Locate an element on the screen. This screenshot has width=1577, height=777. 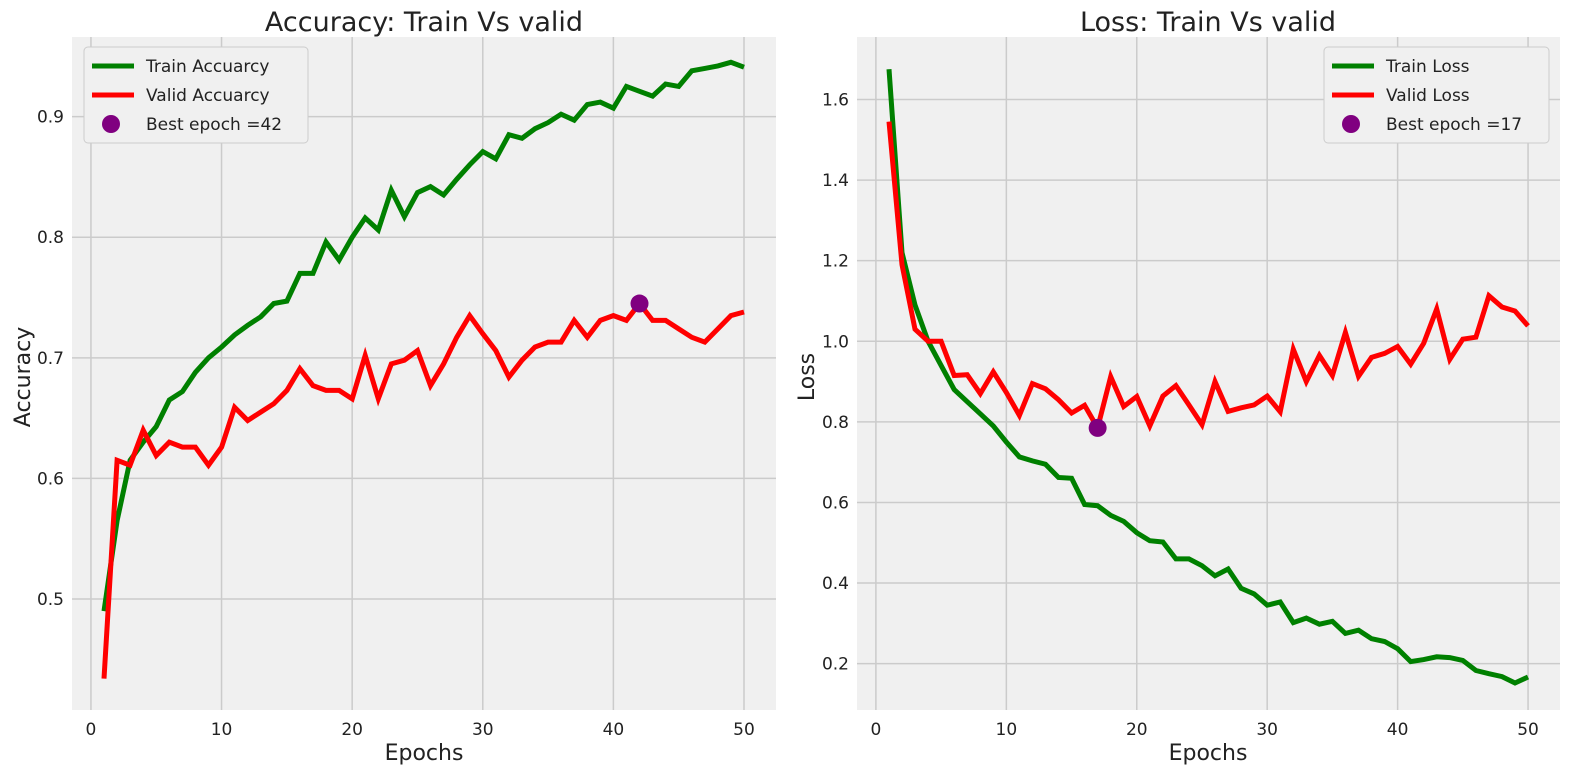
y-tick-label: 1.4 is located at coordinates (835, 181).